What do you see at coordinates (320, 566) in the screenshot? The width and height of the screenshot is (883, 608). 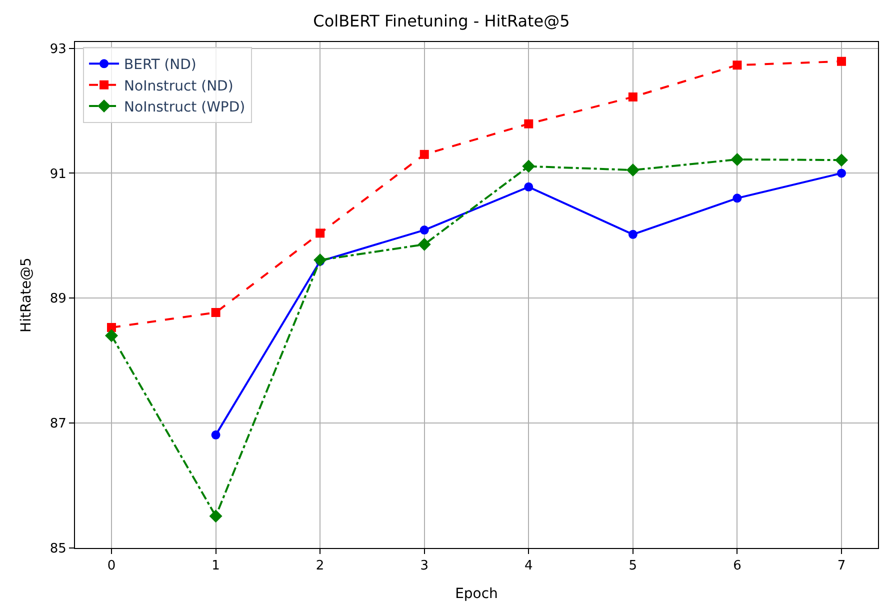 I see `x-tick-label: 2` at bounding box center [320, 566].